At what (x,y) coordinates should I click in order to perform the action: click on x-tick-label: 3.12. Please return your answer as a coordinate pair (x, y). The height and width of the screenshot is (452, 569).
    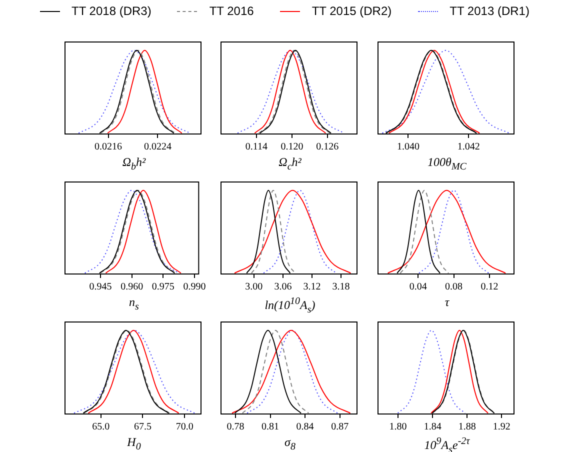
    Looking at the image, I should click on (312, 287).